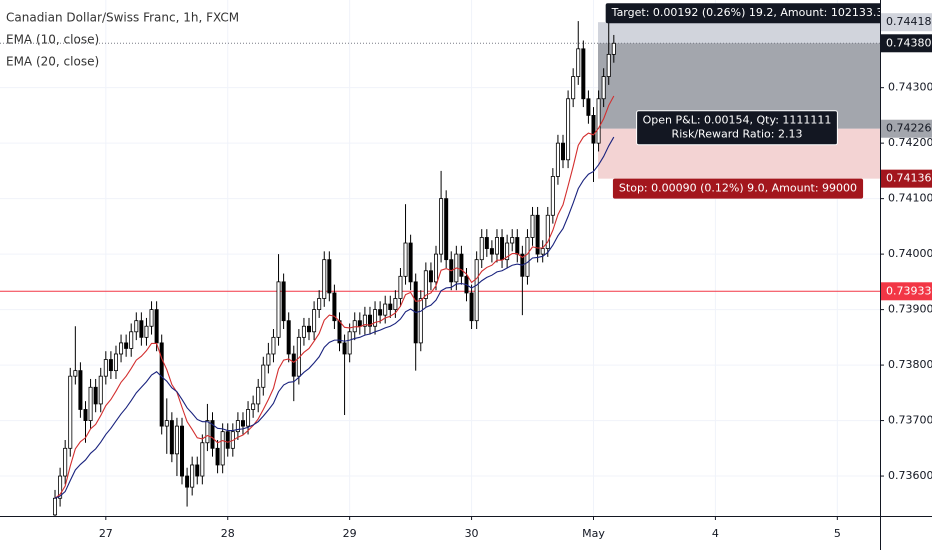 The width and height of the screenshot is (932, 550). What do you see at coordinates (228, 533) in the screenshot?
I see `x-tick-label: 28` at bounding box center [228, 533].